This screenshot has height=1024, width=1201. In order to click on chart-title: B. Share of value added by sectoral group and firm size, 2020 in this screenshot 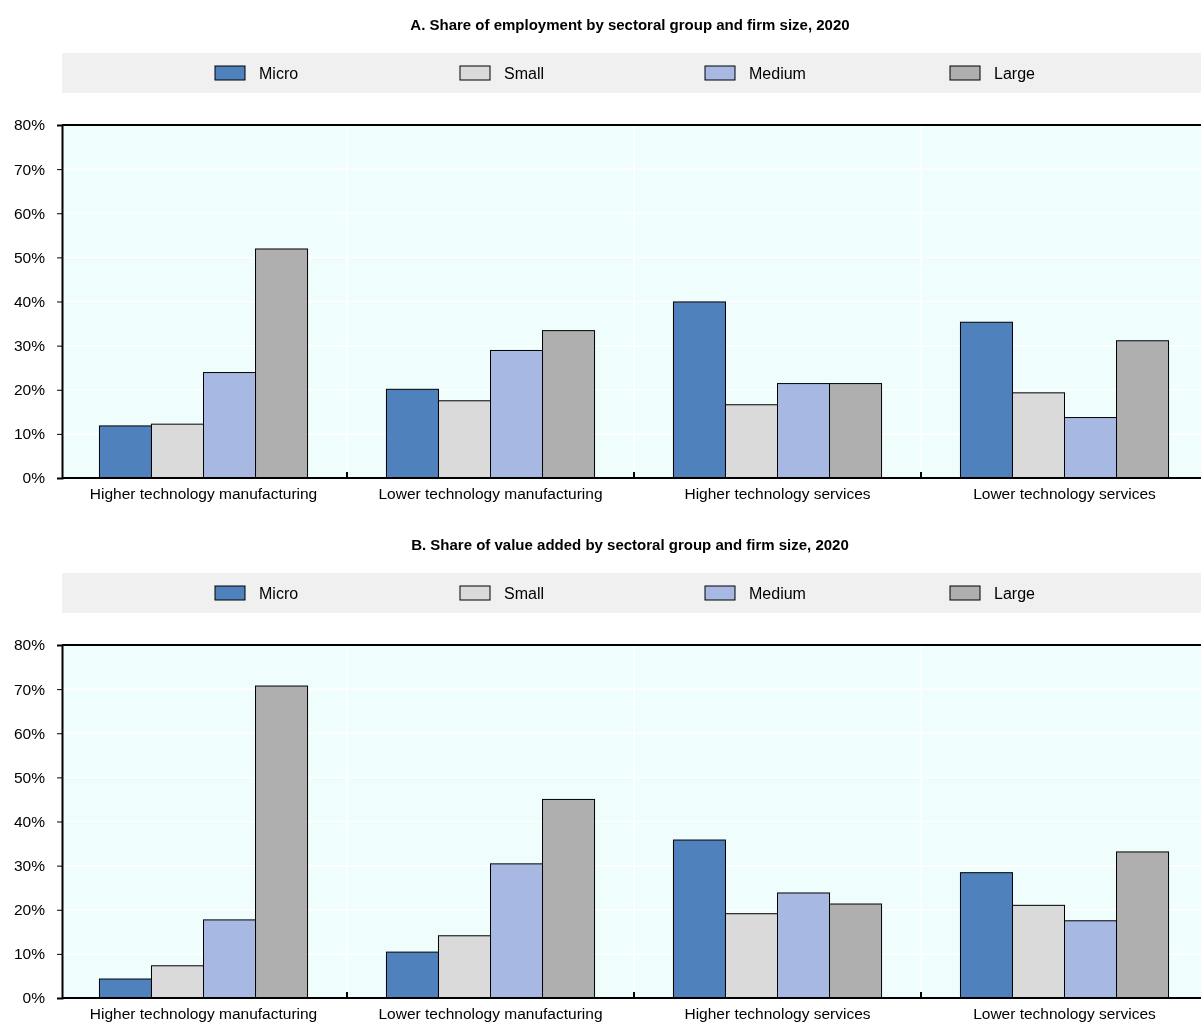, I will do `click(630, 544)`.